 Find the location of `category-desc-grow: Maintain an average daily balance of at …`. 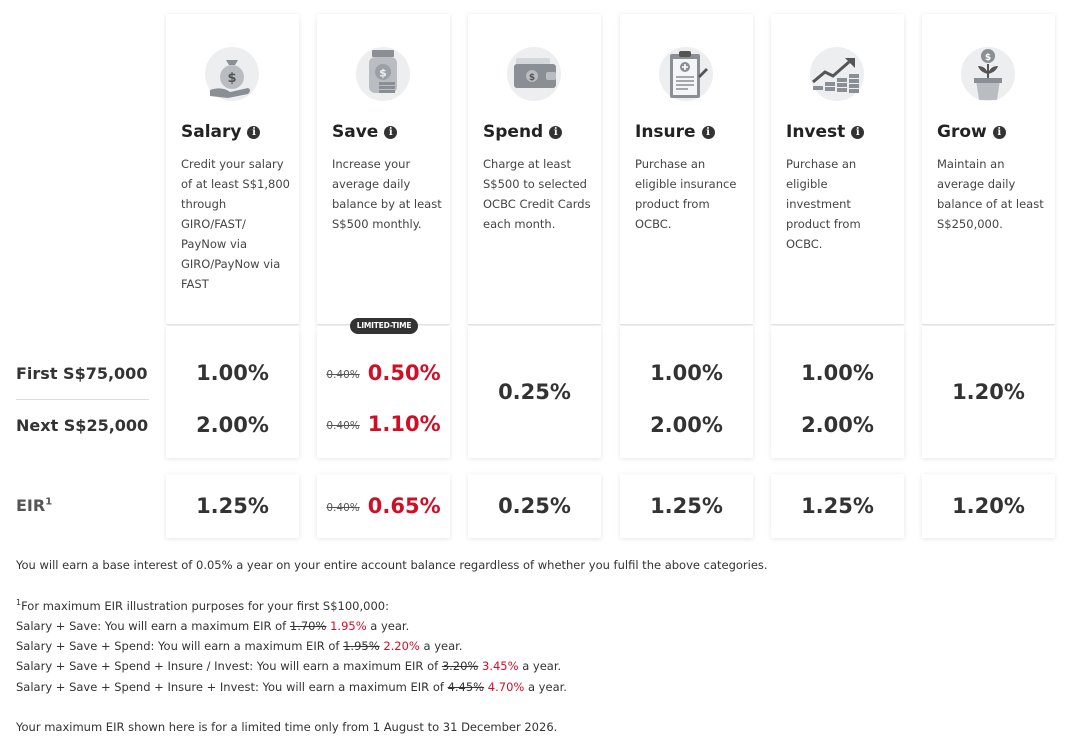

category-desc-grow: Maintain an average daily balance of at … is located at coordinates (990, 194).